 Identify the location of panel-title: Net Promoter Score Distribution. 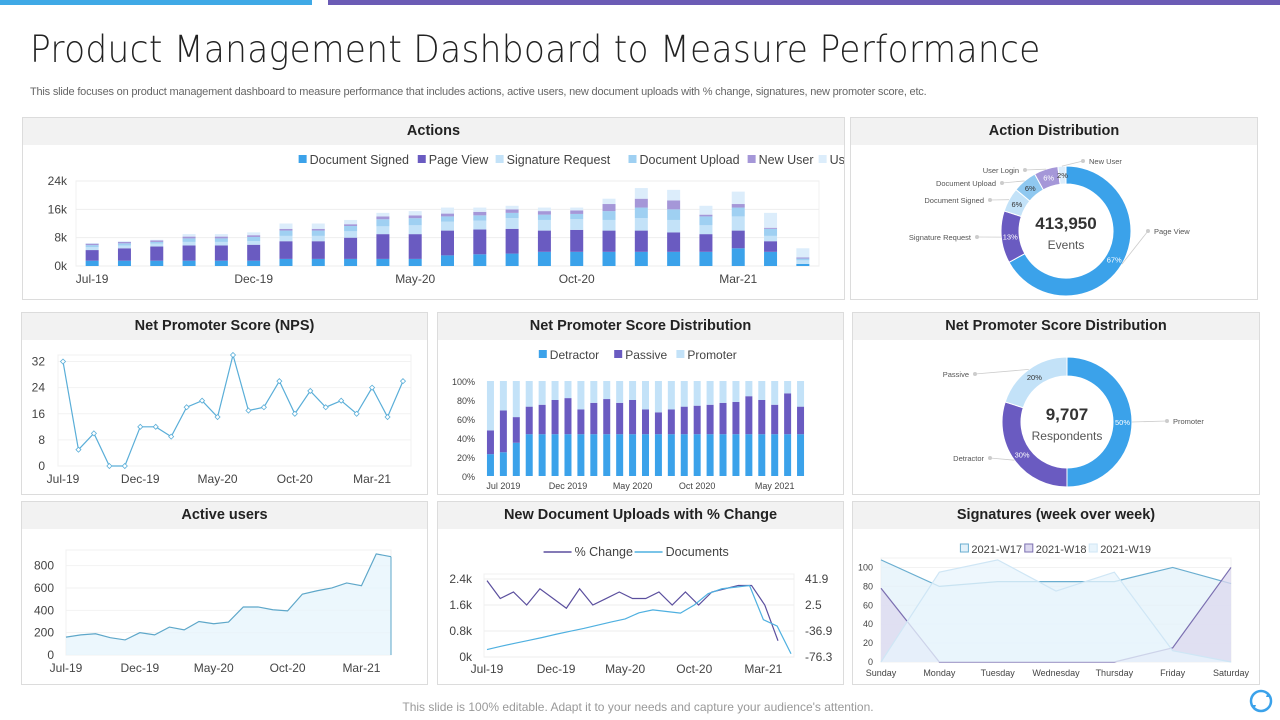
(1056, 326).